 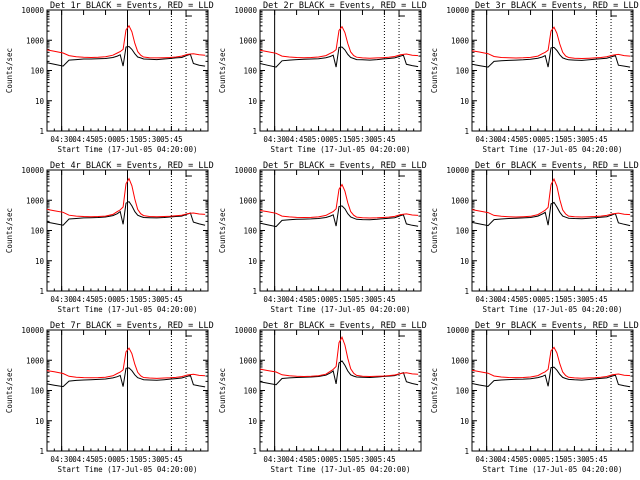 What do you see at coordinates (345, 326) in the screenshot?
I see `chart-title: Det 8r BLACK = Events, RED = LLD` at bounding box center [345, 326].